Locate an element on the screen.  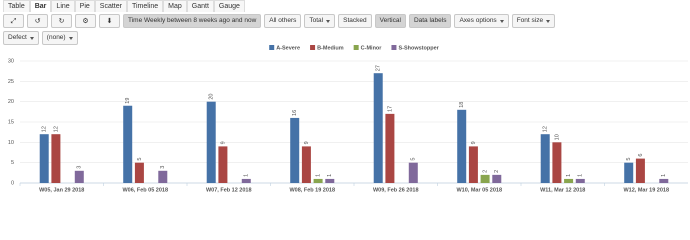
x-tick-label: W11, Mar 12 2018 is located at coordinates (562, 190).